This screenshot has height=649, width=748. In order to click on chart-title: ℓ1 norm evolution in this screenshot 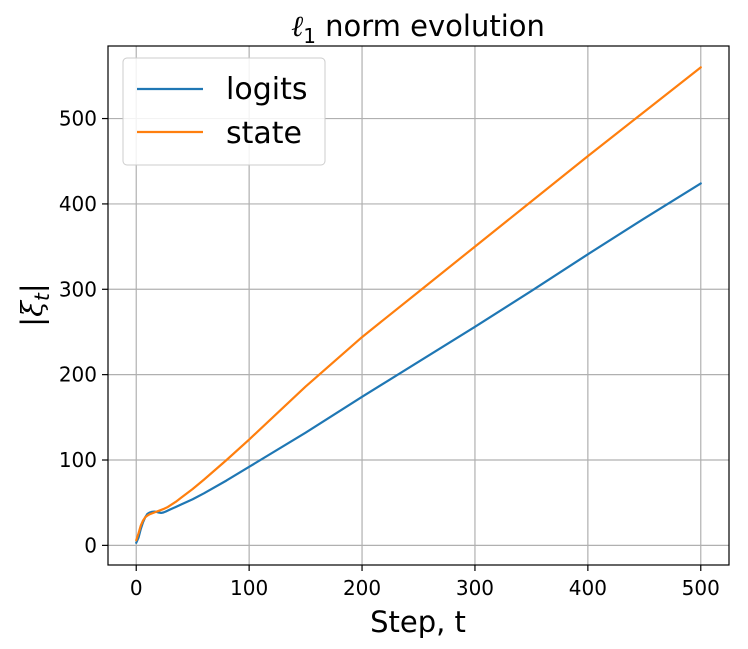, I will do `click(418, 28)`.